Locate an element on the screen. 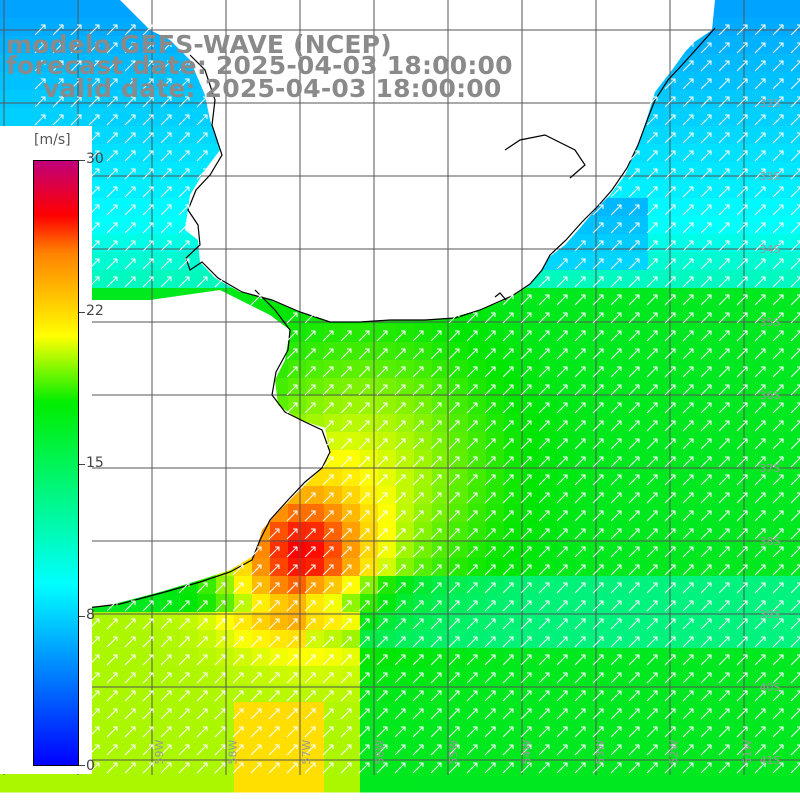  lat-label-38s: 38S is located at coordinates (770, 541).